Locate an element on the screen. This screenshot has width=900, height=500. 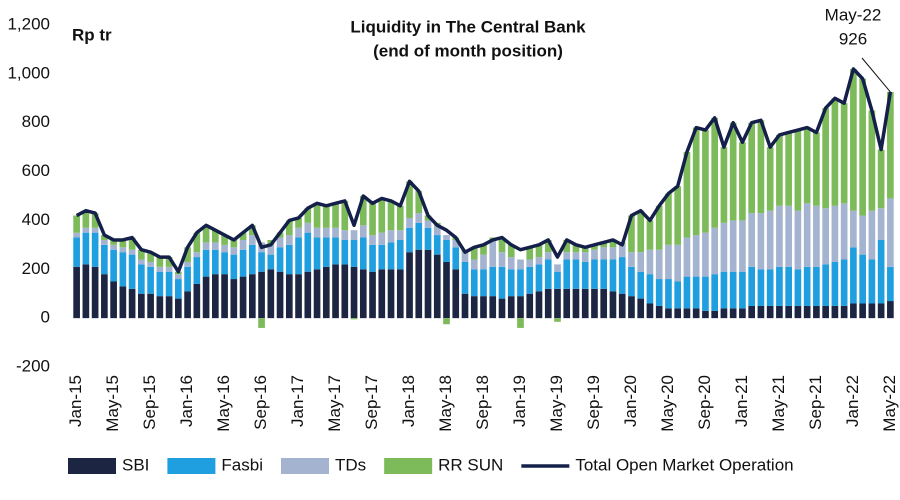
legend-item: Fasbi is located at coordinates (215, 464).